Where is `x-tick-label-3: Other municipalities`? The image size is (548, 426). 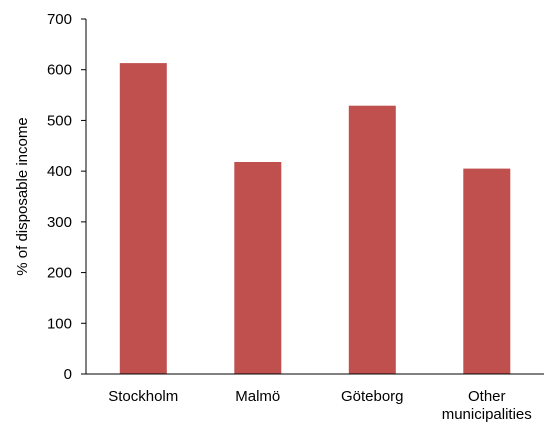 x-tick-label-3: Other municipalities is located at coordinates (487, 405).